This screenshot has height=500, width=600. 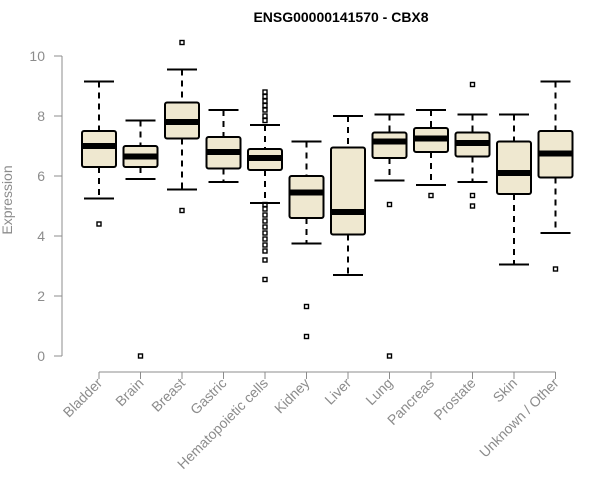 What do you see at coordinates (519, 418) in the screenshot?
I see `x-tick-label: Unknown / Other` at bounding box center [519, 418].